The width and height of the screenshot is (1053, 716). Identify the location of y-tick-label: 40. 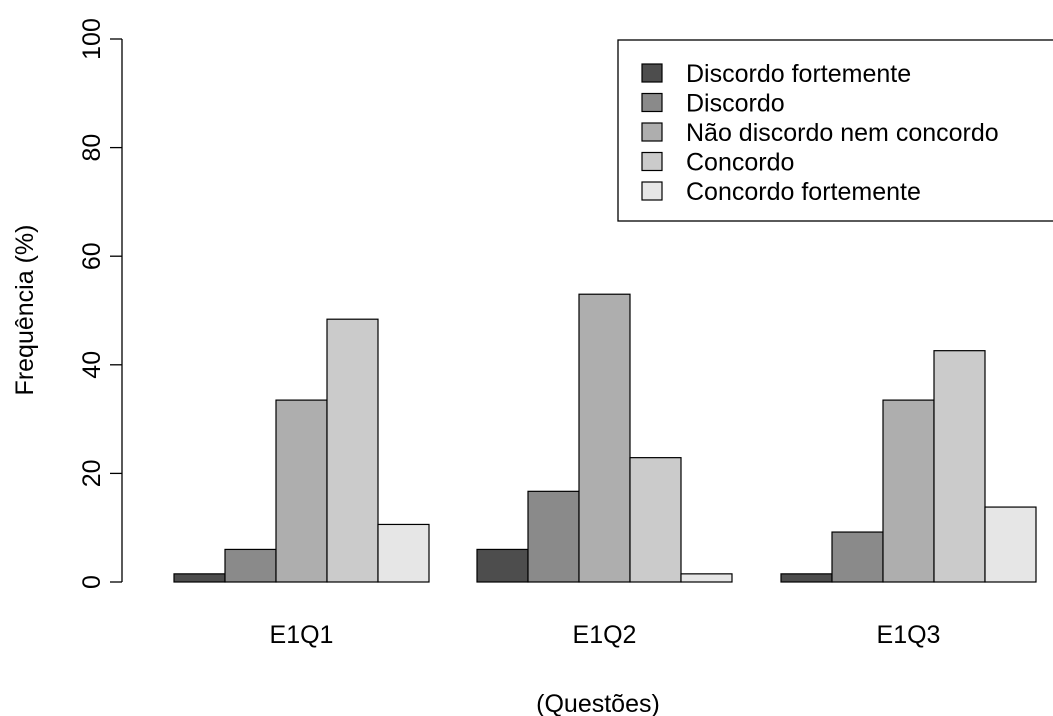
(92, 365).